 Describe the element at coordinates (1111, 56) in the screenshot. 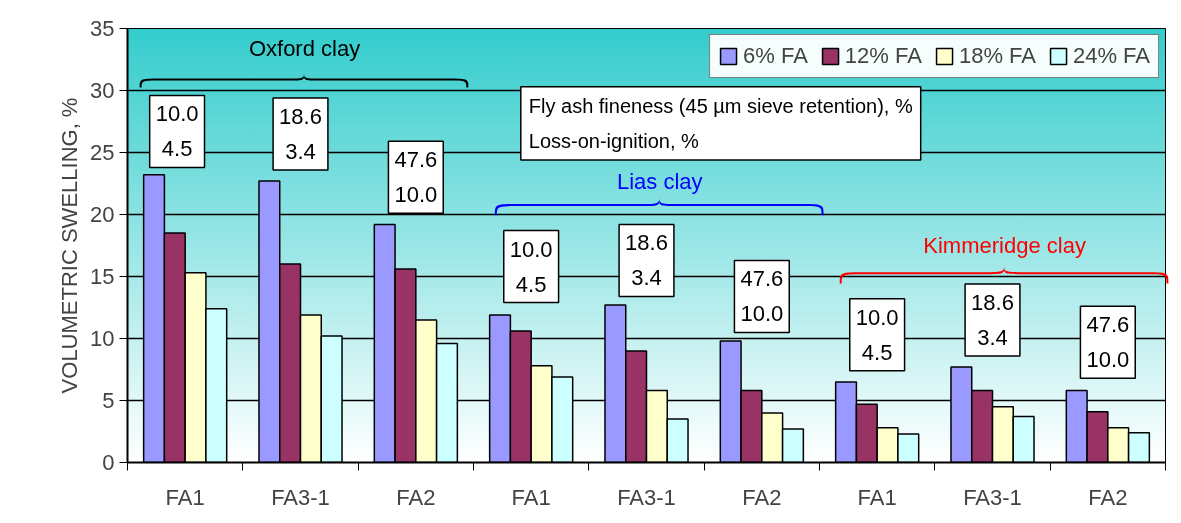

I see `legend-label: 24% FA` at that location.